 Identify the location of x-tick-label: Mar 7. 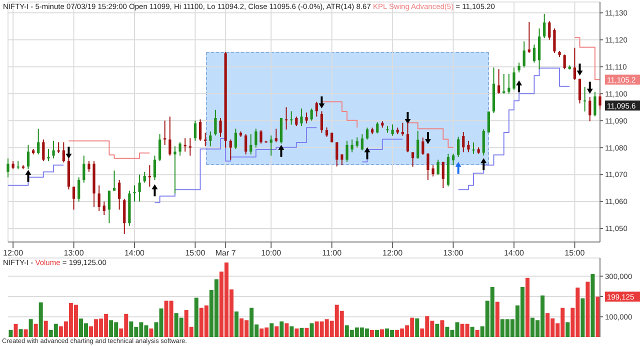
(225, 253).